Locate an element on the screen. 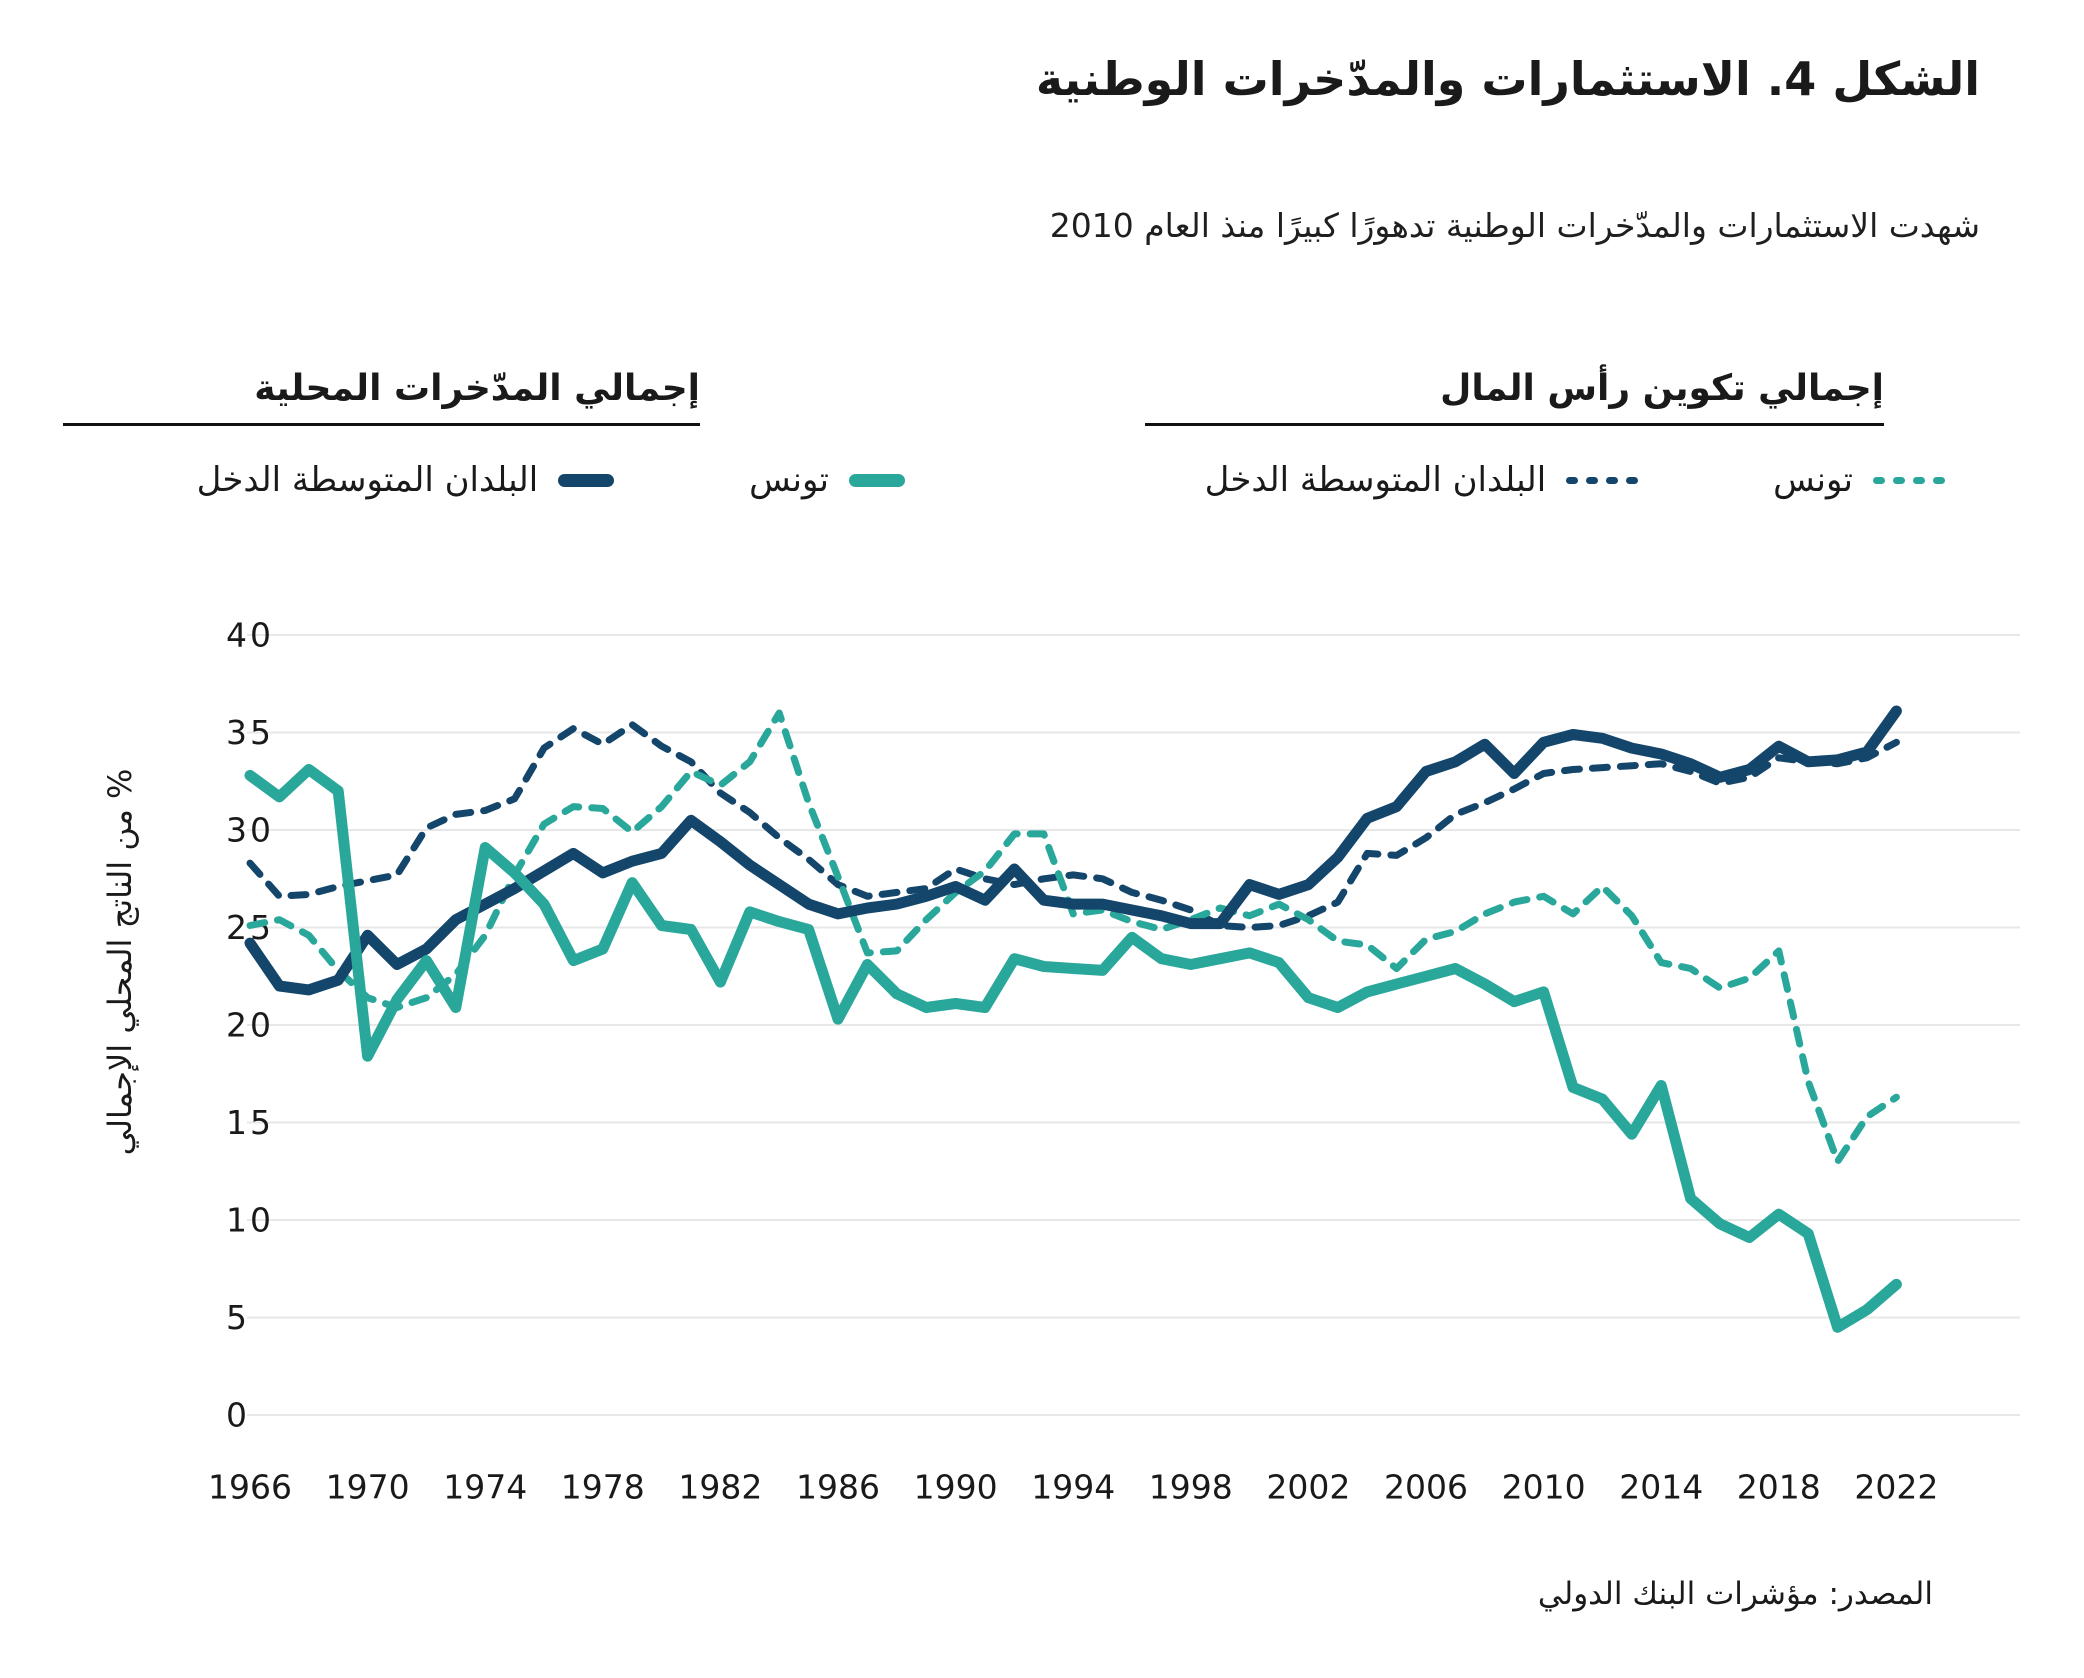 This screenshot has width=2084, height=1678. tunisia-capital-formation-line-swatch is located at coordinates (1909, 480).